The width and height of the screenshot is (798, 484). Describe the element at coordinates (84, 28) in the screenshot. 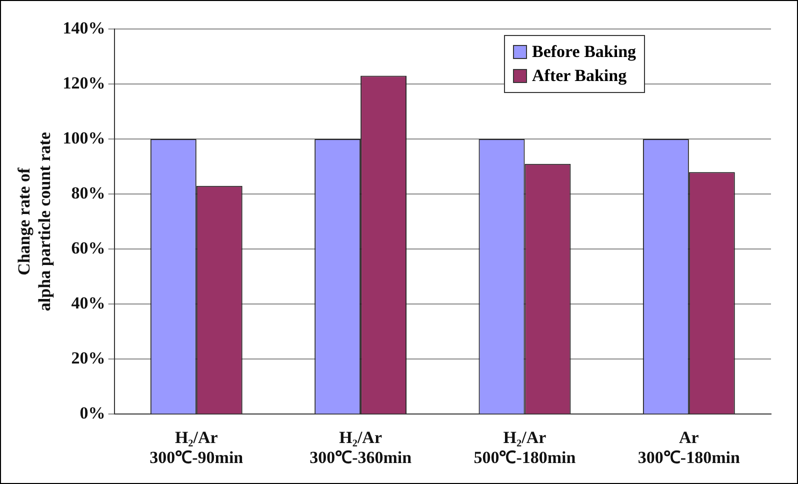

I see `y-tick-label: 140%` at that location.